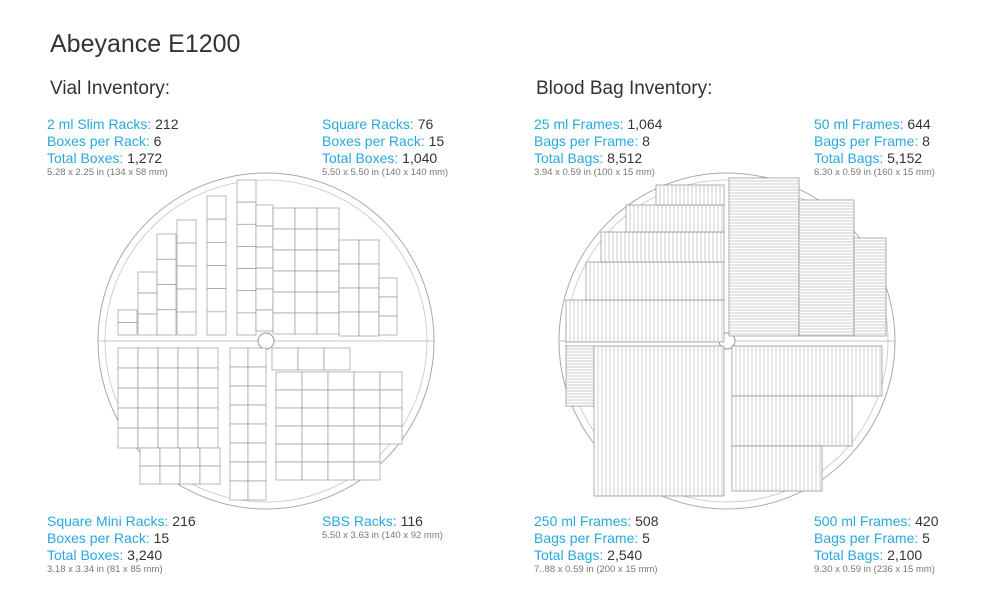 This screenshot has width=1000, height=600. I want to click on stat-row: Square Racks: 76, so click(385, 124).